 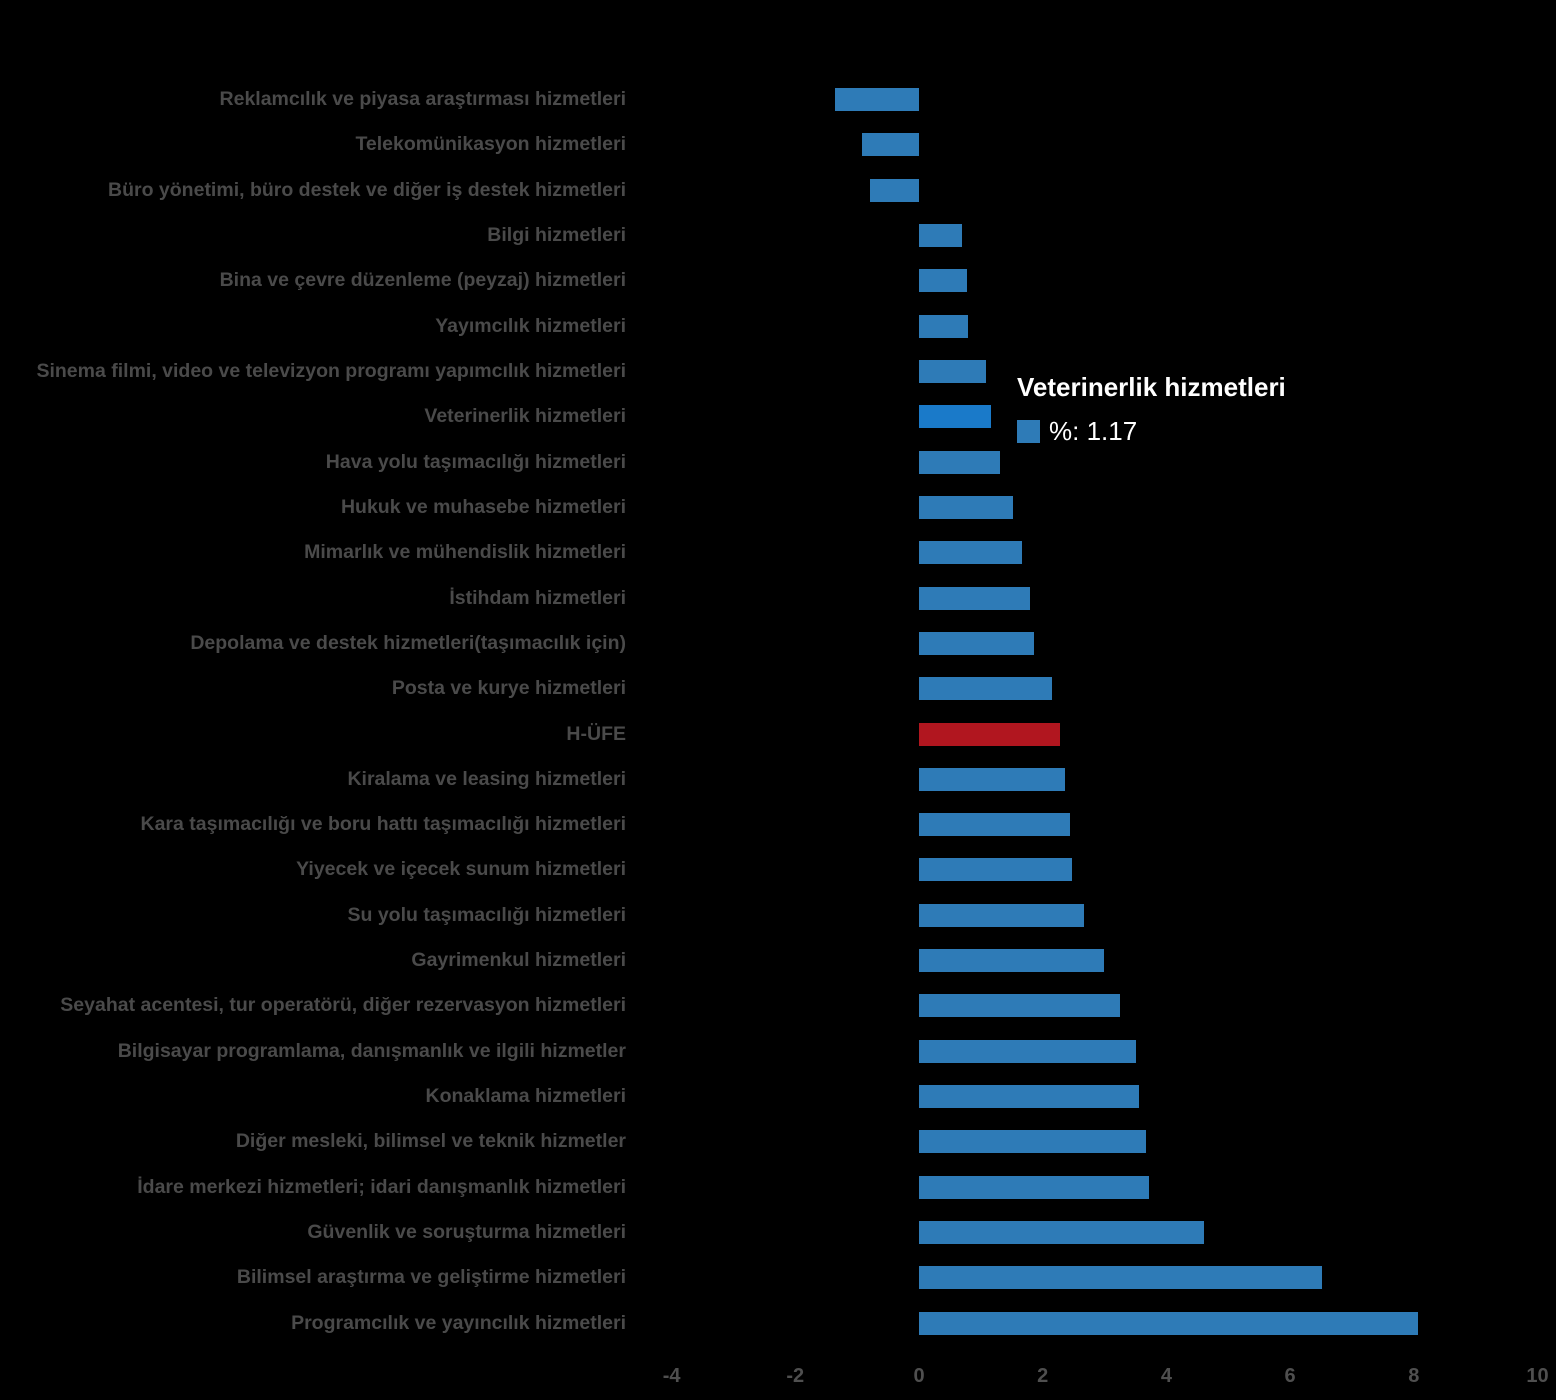 I want to click on category-label: Veterinerlik hizmetleri, so click(x=525, y=416).